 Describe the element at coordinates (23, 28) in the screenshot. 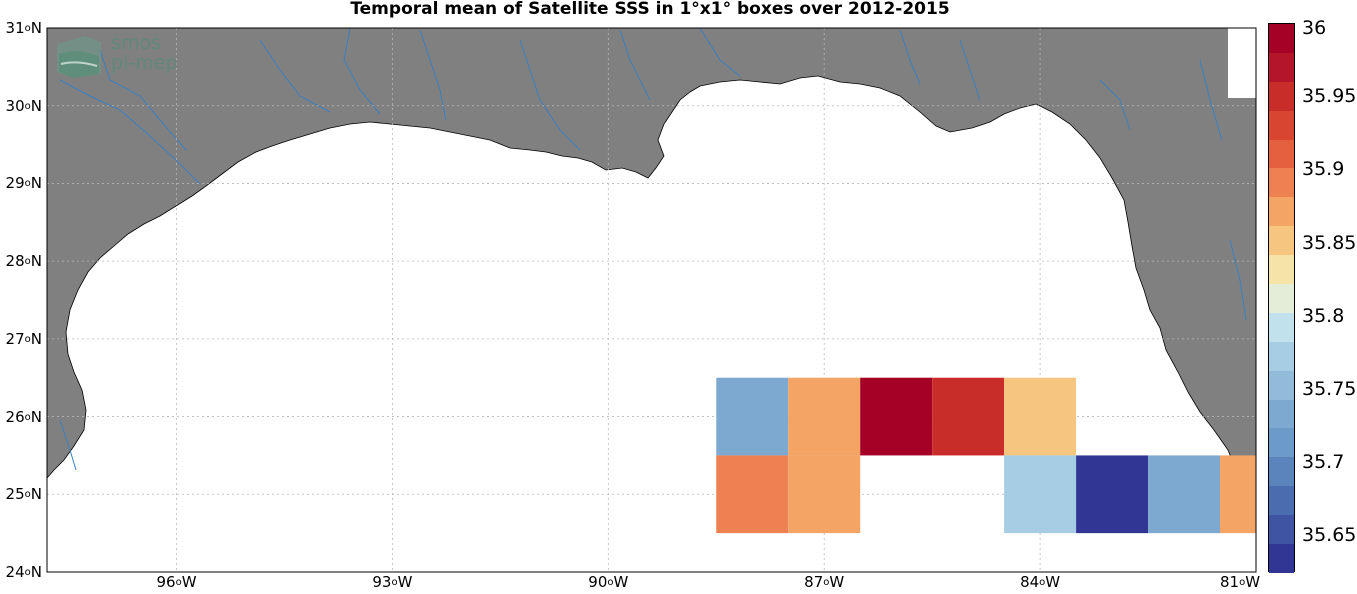

I see `latitude-tick-label: 31oN` at that location.